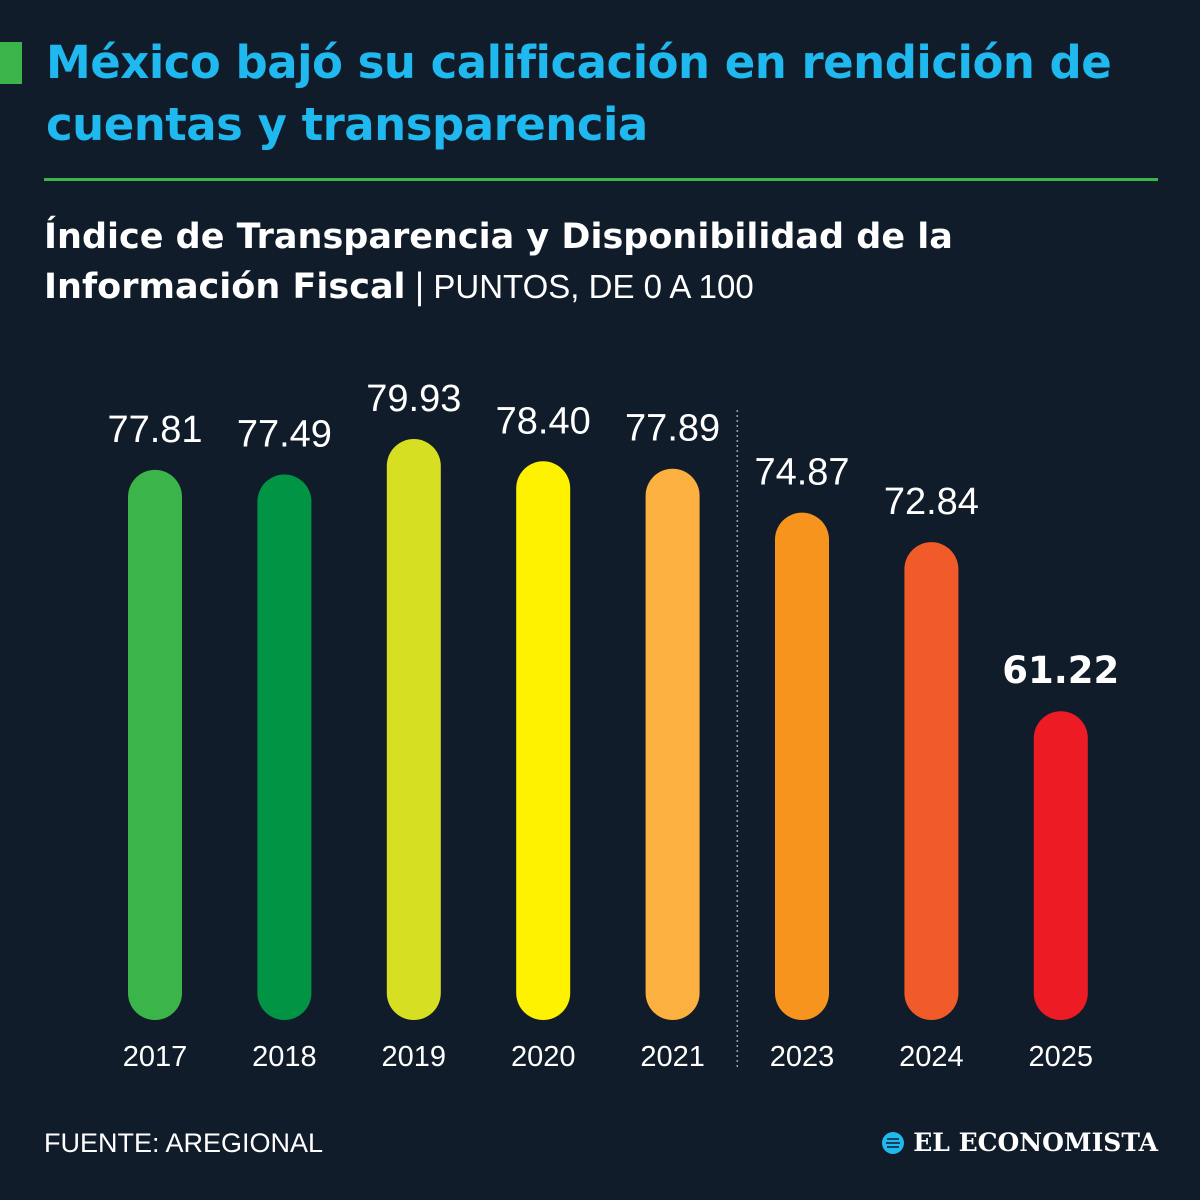  What do you see at coordinates (543, 1057) in the screenshot?
I see `x-tick-2020: 2020` at bounding box center [543, 1057].